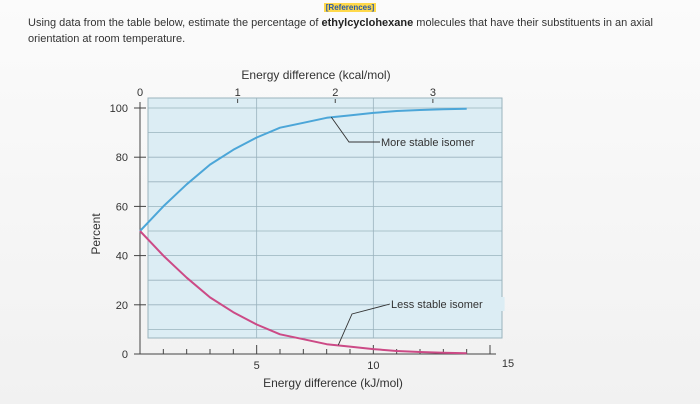 This screenshot has width=700, height=404. What do you see at coordinates (238, 93) in the screenshot?
I see `x-top-tick-label: 1` at bounding box center [238, 93].